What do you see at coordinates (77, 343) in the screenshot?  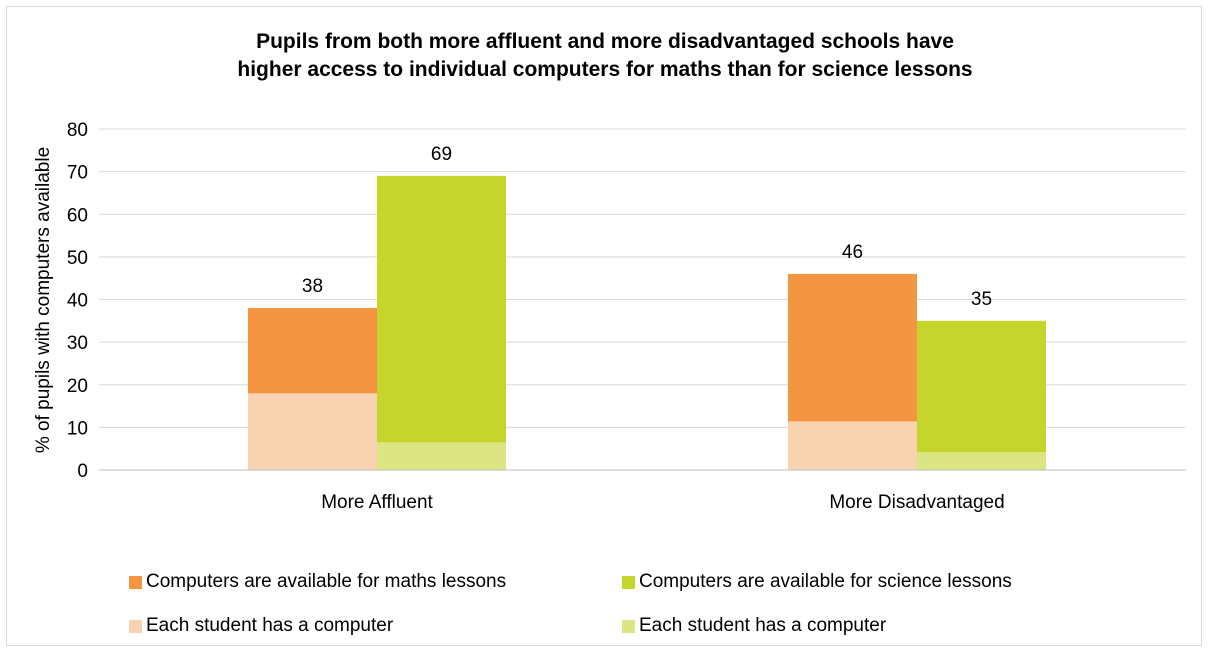 I see `y-tick-label-30: 30` at bounding box center [77, 343].